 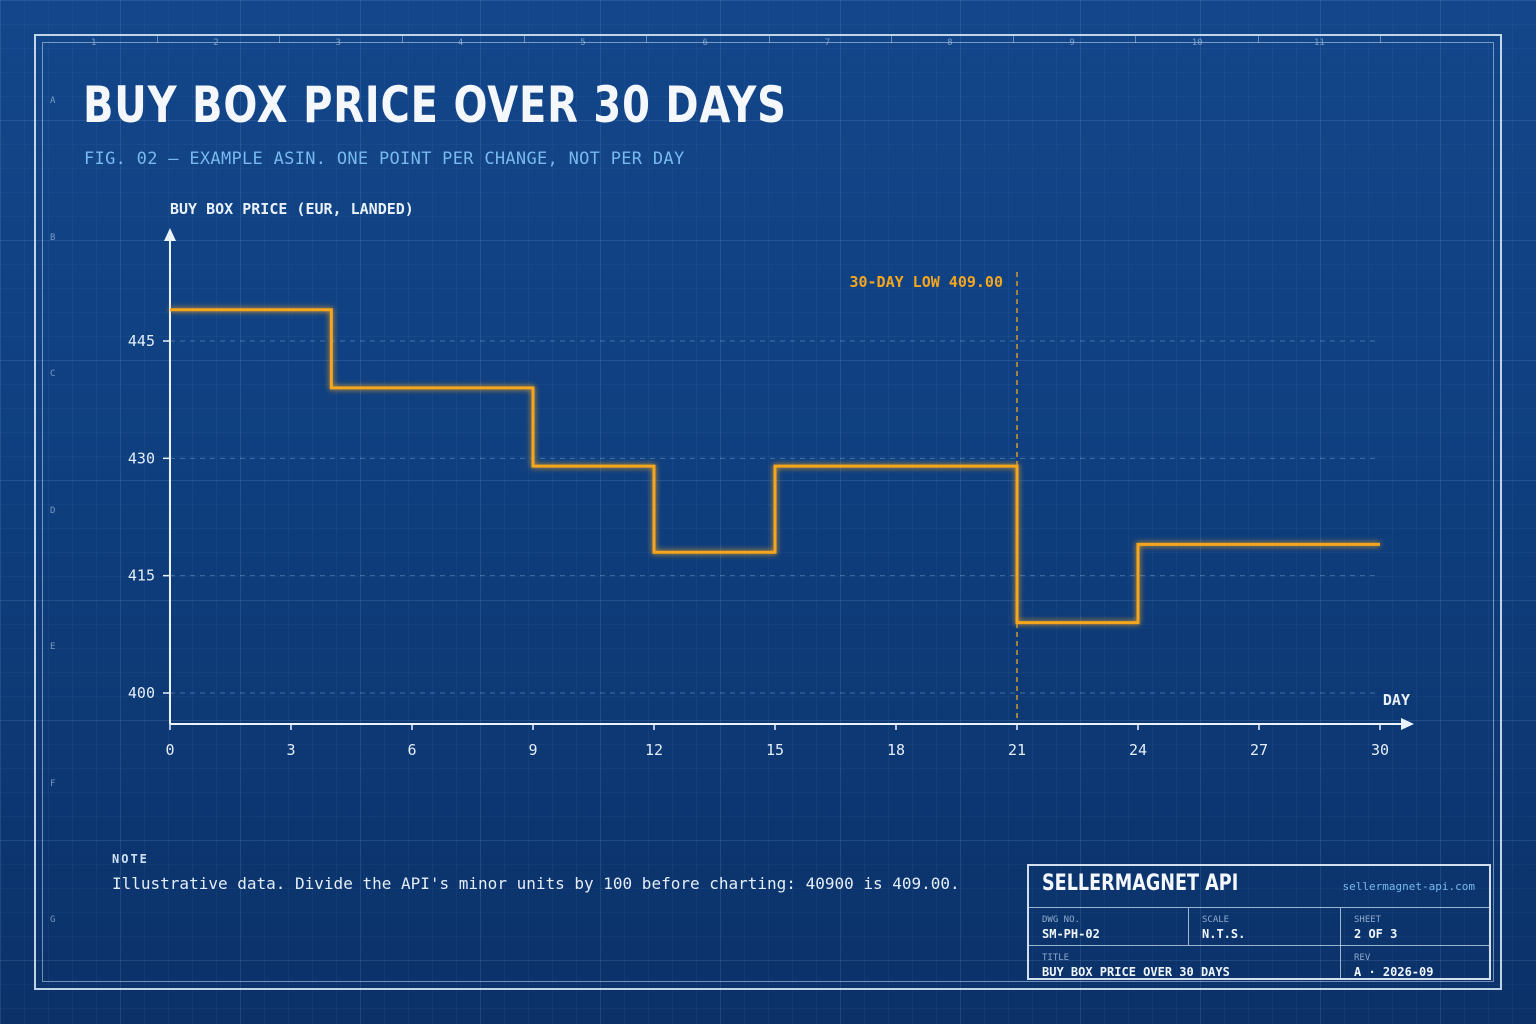 I want to click on column-marker: 9, so click(x=1072, y=43).